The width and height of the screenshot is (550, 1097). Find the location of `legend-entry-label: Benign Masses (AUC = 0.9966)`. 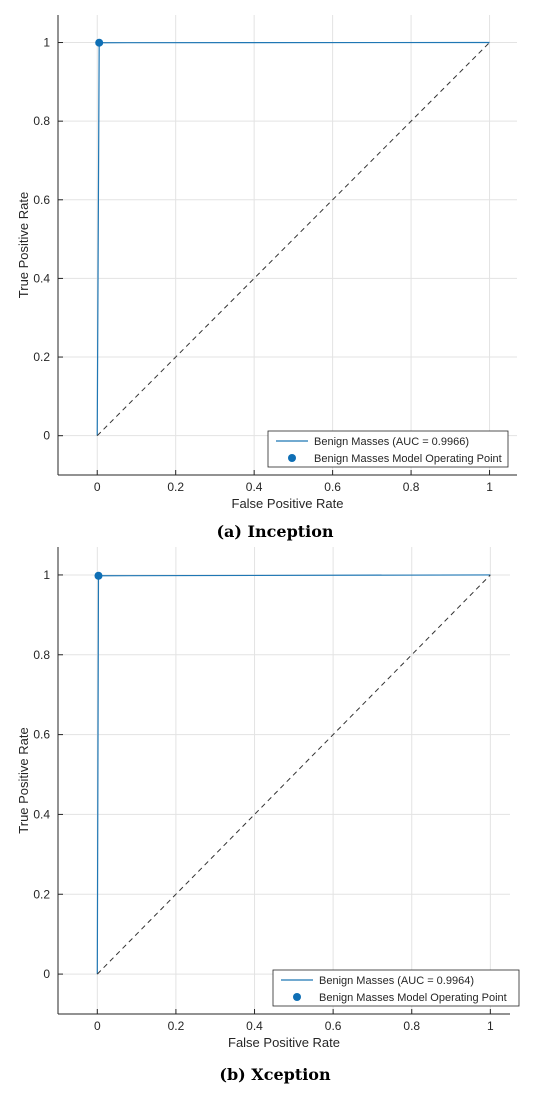

legend-entry-label: Benign Masses (AUC = 0.9966) is located at coordinates (391, 442).